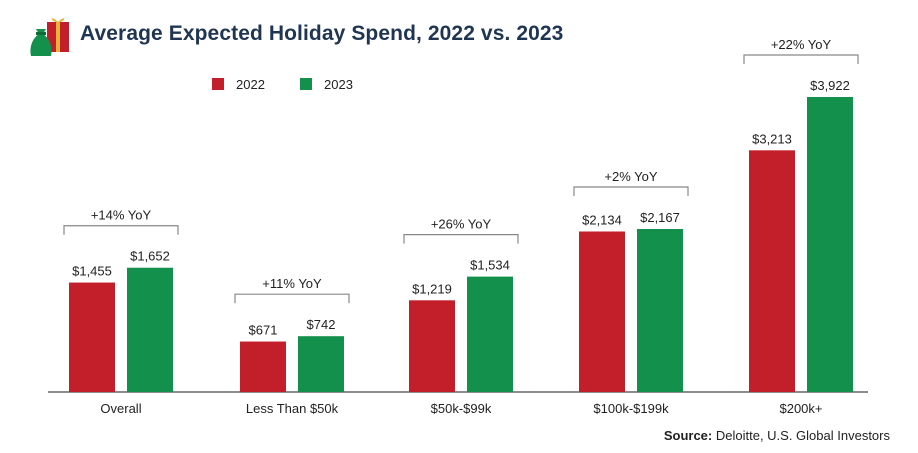  I want to click on source-note: Source: Deloitte, U.S. Global Investors, so click(777, 435).